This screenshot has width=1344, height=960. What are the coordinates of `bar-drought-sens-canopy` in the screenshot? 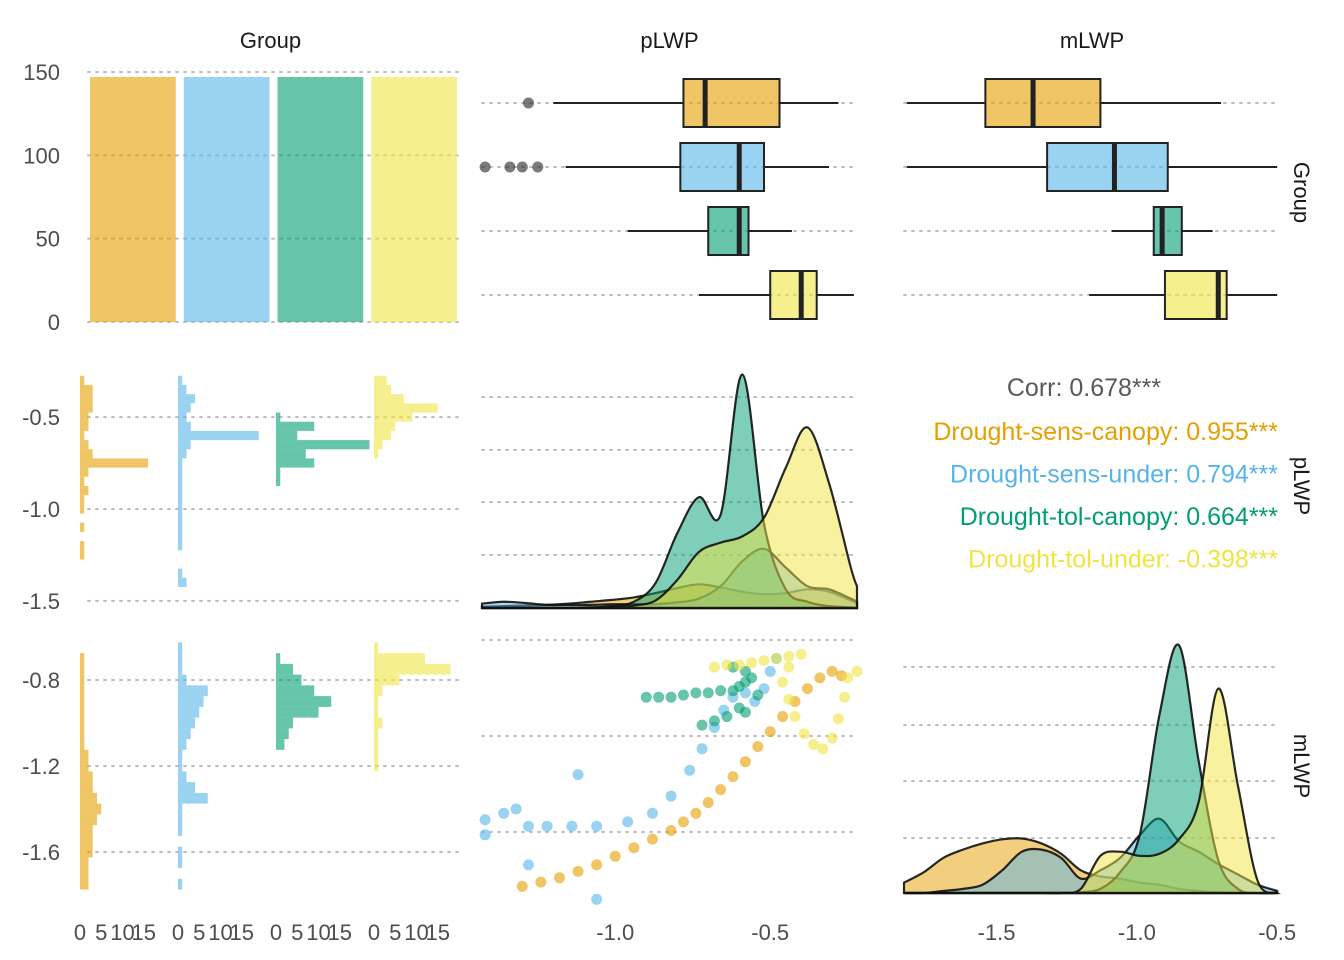 It's located at (133, 199).